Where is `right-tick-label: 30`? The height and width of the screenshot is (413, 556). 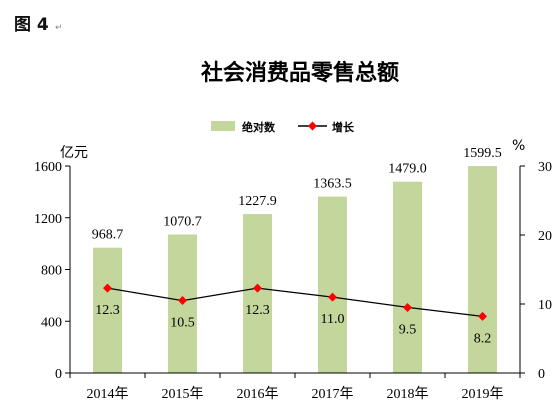 right-tick-label: 30 is located at coordinates (545, 167).